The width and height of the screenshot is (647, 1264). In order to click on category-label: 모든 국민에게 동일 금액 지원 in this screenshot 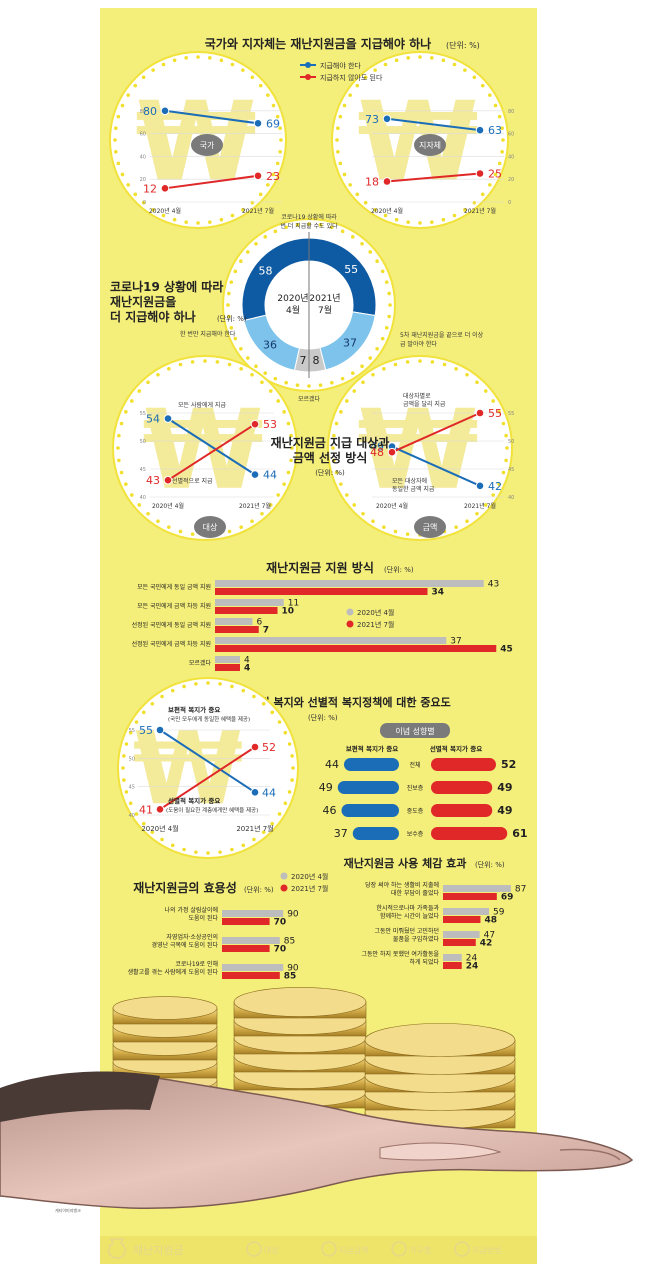, I will do `click(174, 587)`.